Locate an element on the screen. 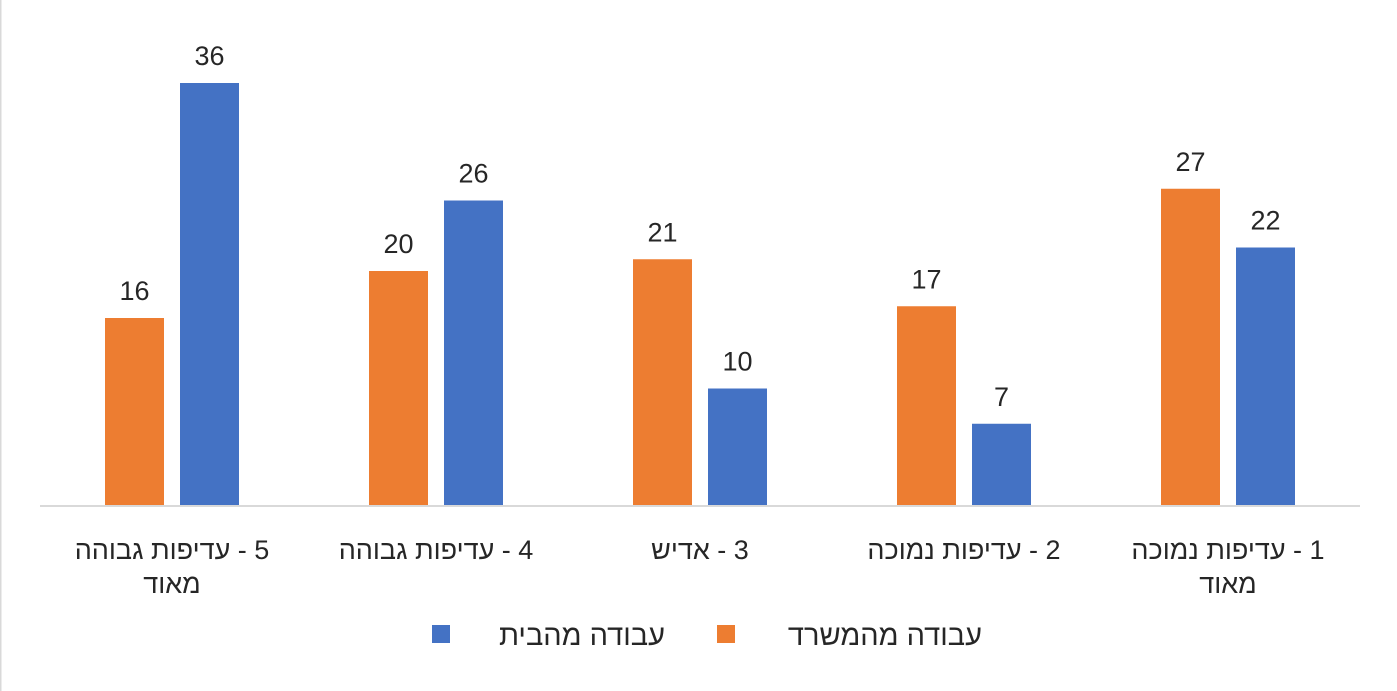 The height and width of the screenshot is (691, 1397). legend-swatch-home is located at coordinates (441, 634).